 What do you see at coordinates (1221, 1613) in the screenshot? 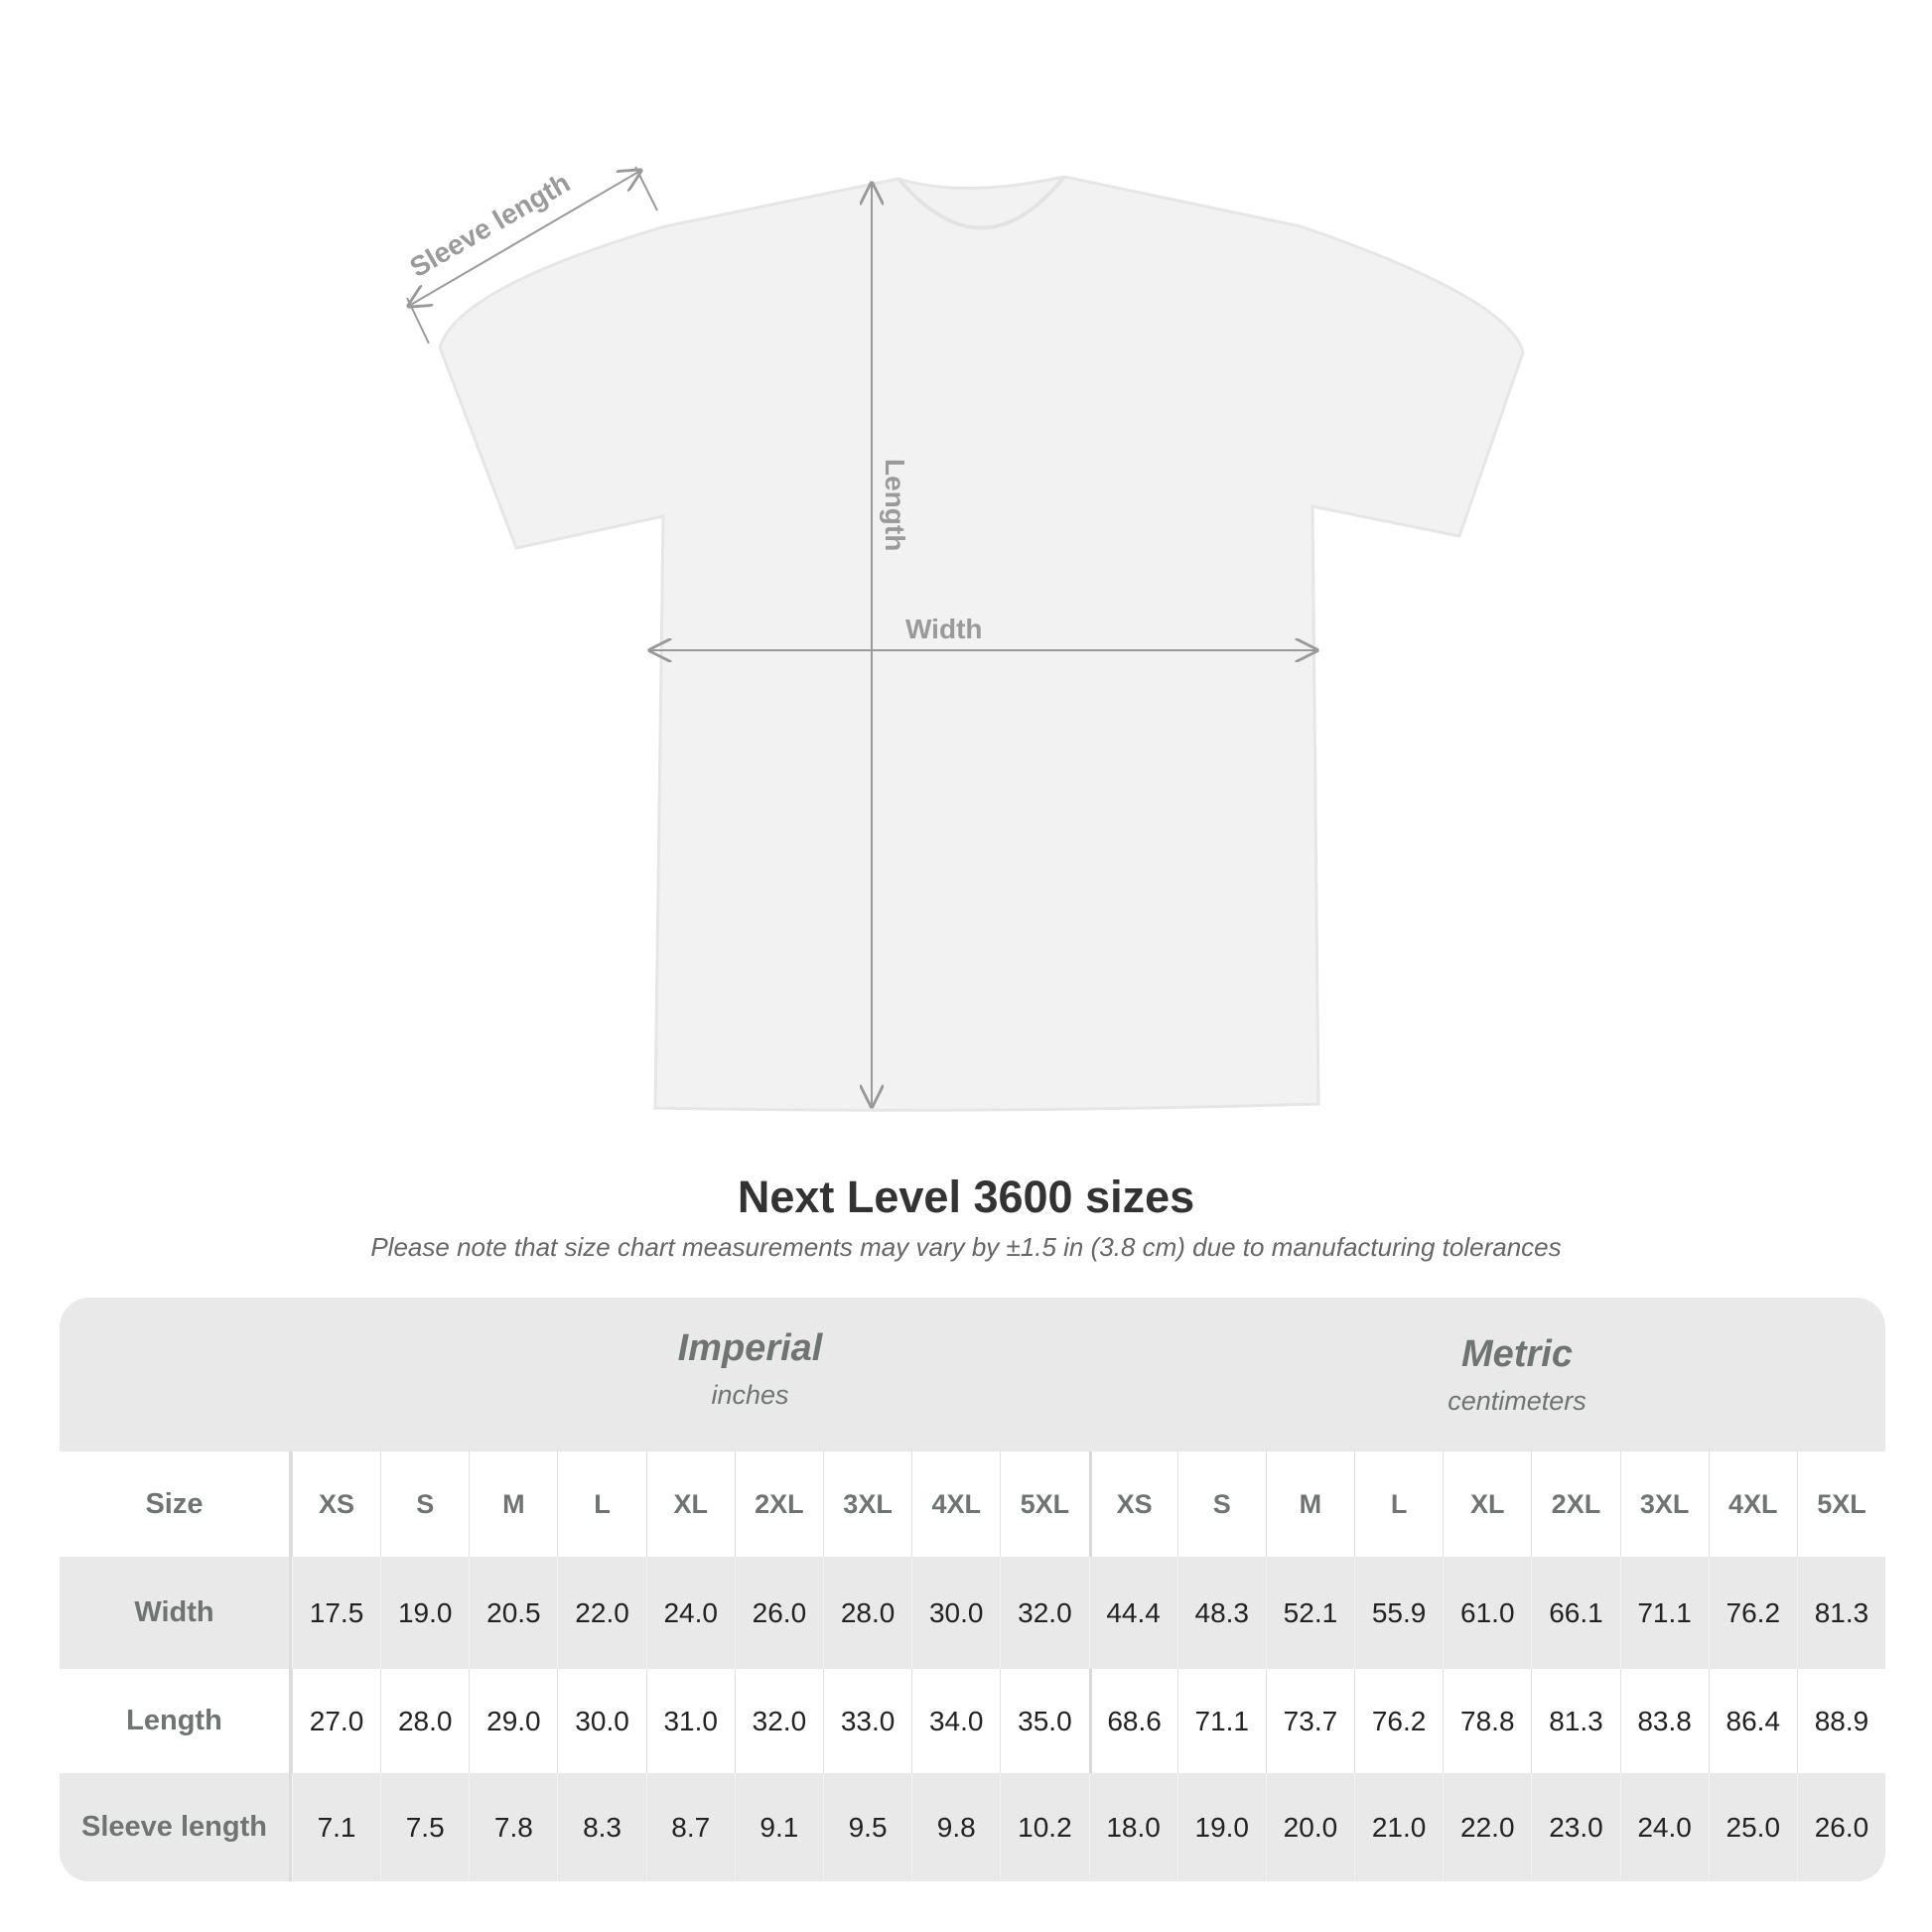
I see `table-cell-metric: 48.3` at bounding box center [1221, 1613].